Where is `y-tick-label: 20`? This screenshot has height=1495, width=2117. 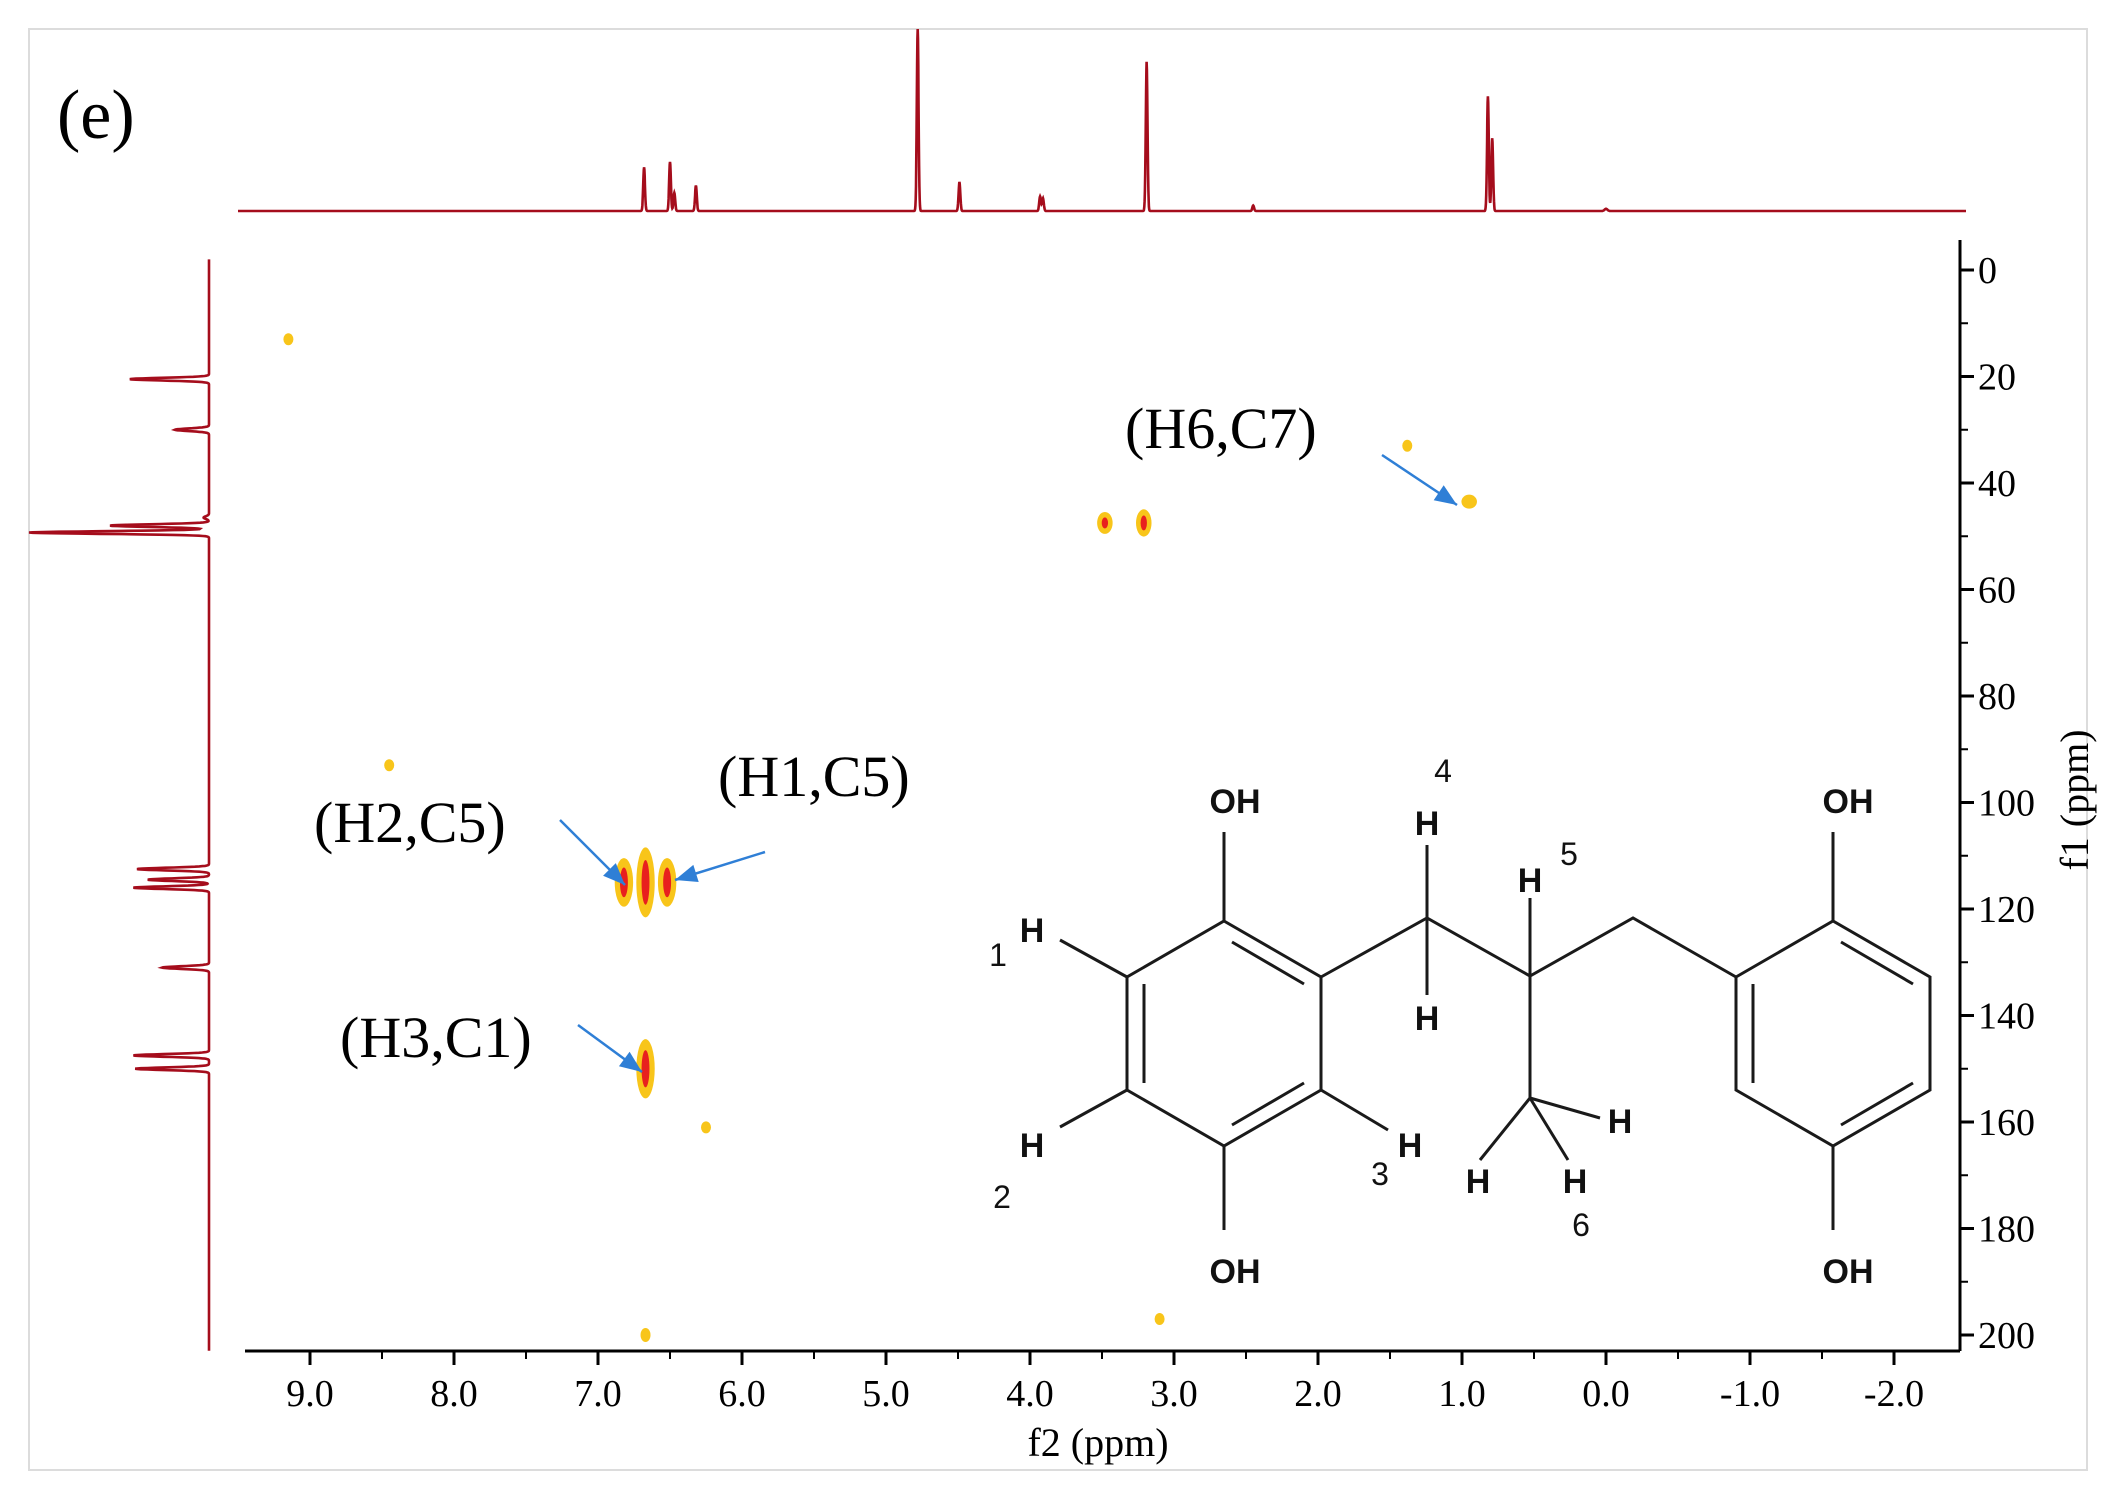
y-tick-label: 20 is located at coordinates (1997, 378).